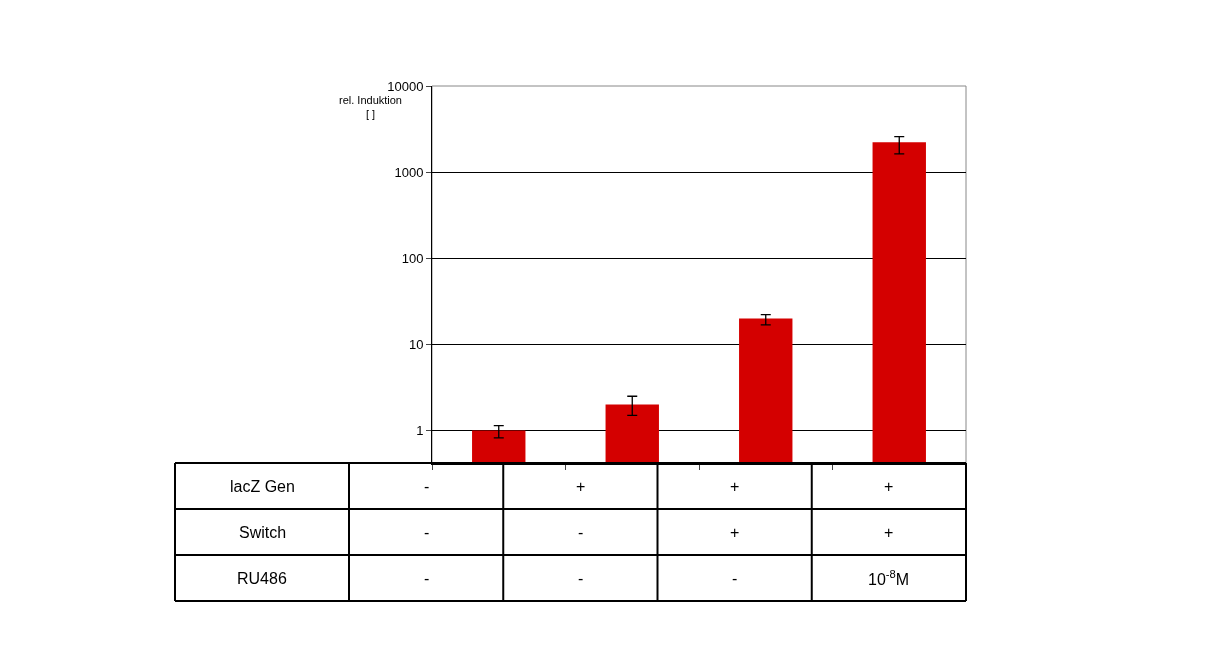 The image size is (1227, 655). I want to click on y-tick-label: 10, so click(416, 344).